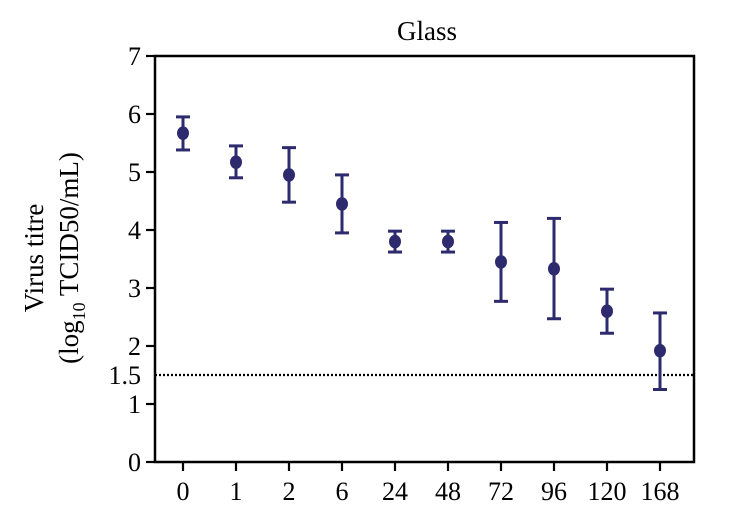 The image size is (729, 510). What do you see at coordinates (69, 227) in the screenshot?
I see `y-axis-label-post: TCID50/mL)` at bounding box center [69, 227].